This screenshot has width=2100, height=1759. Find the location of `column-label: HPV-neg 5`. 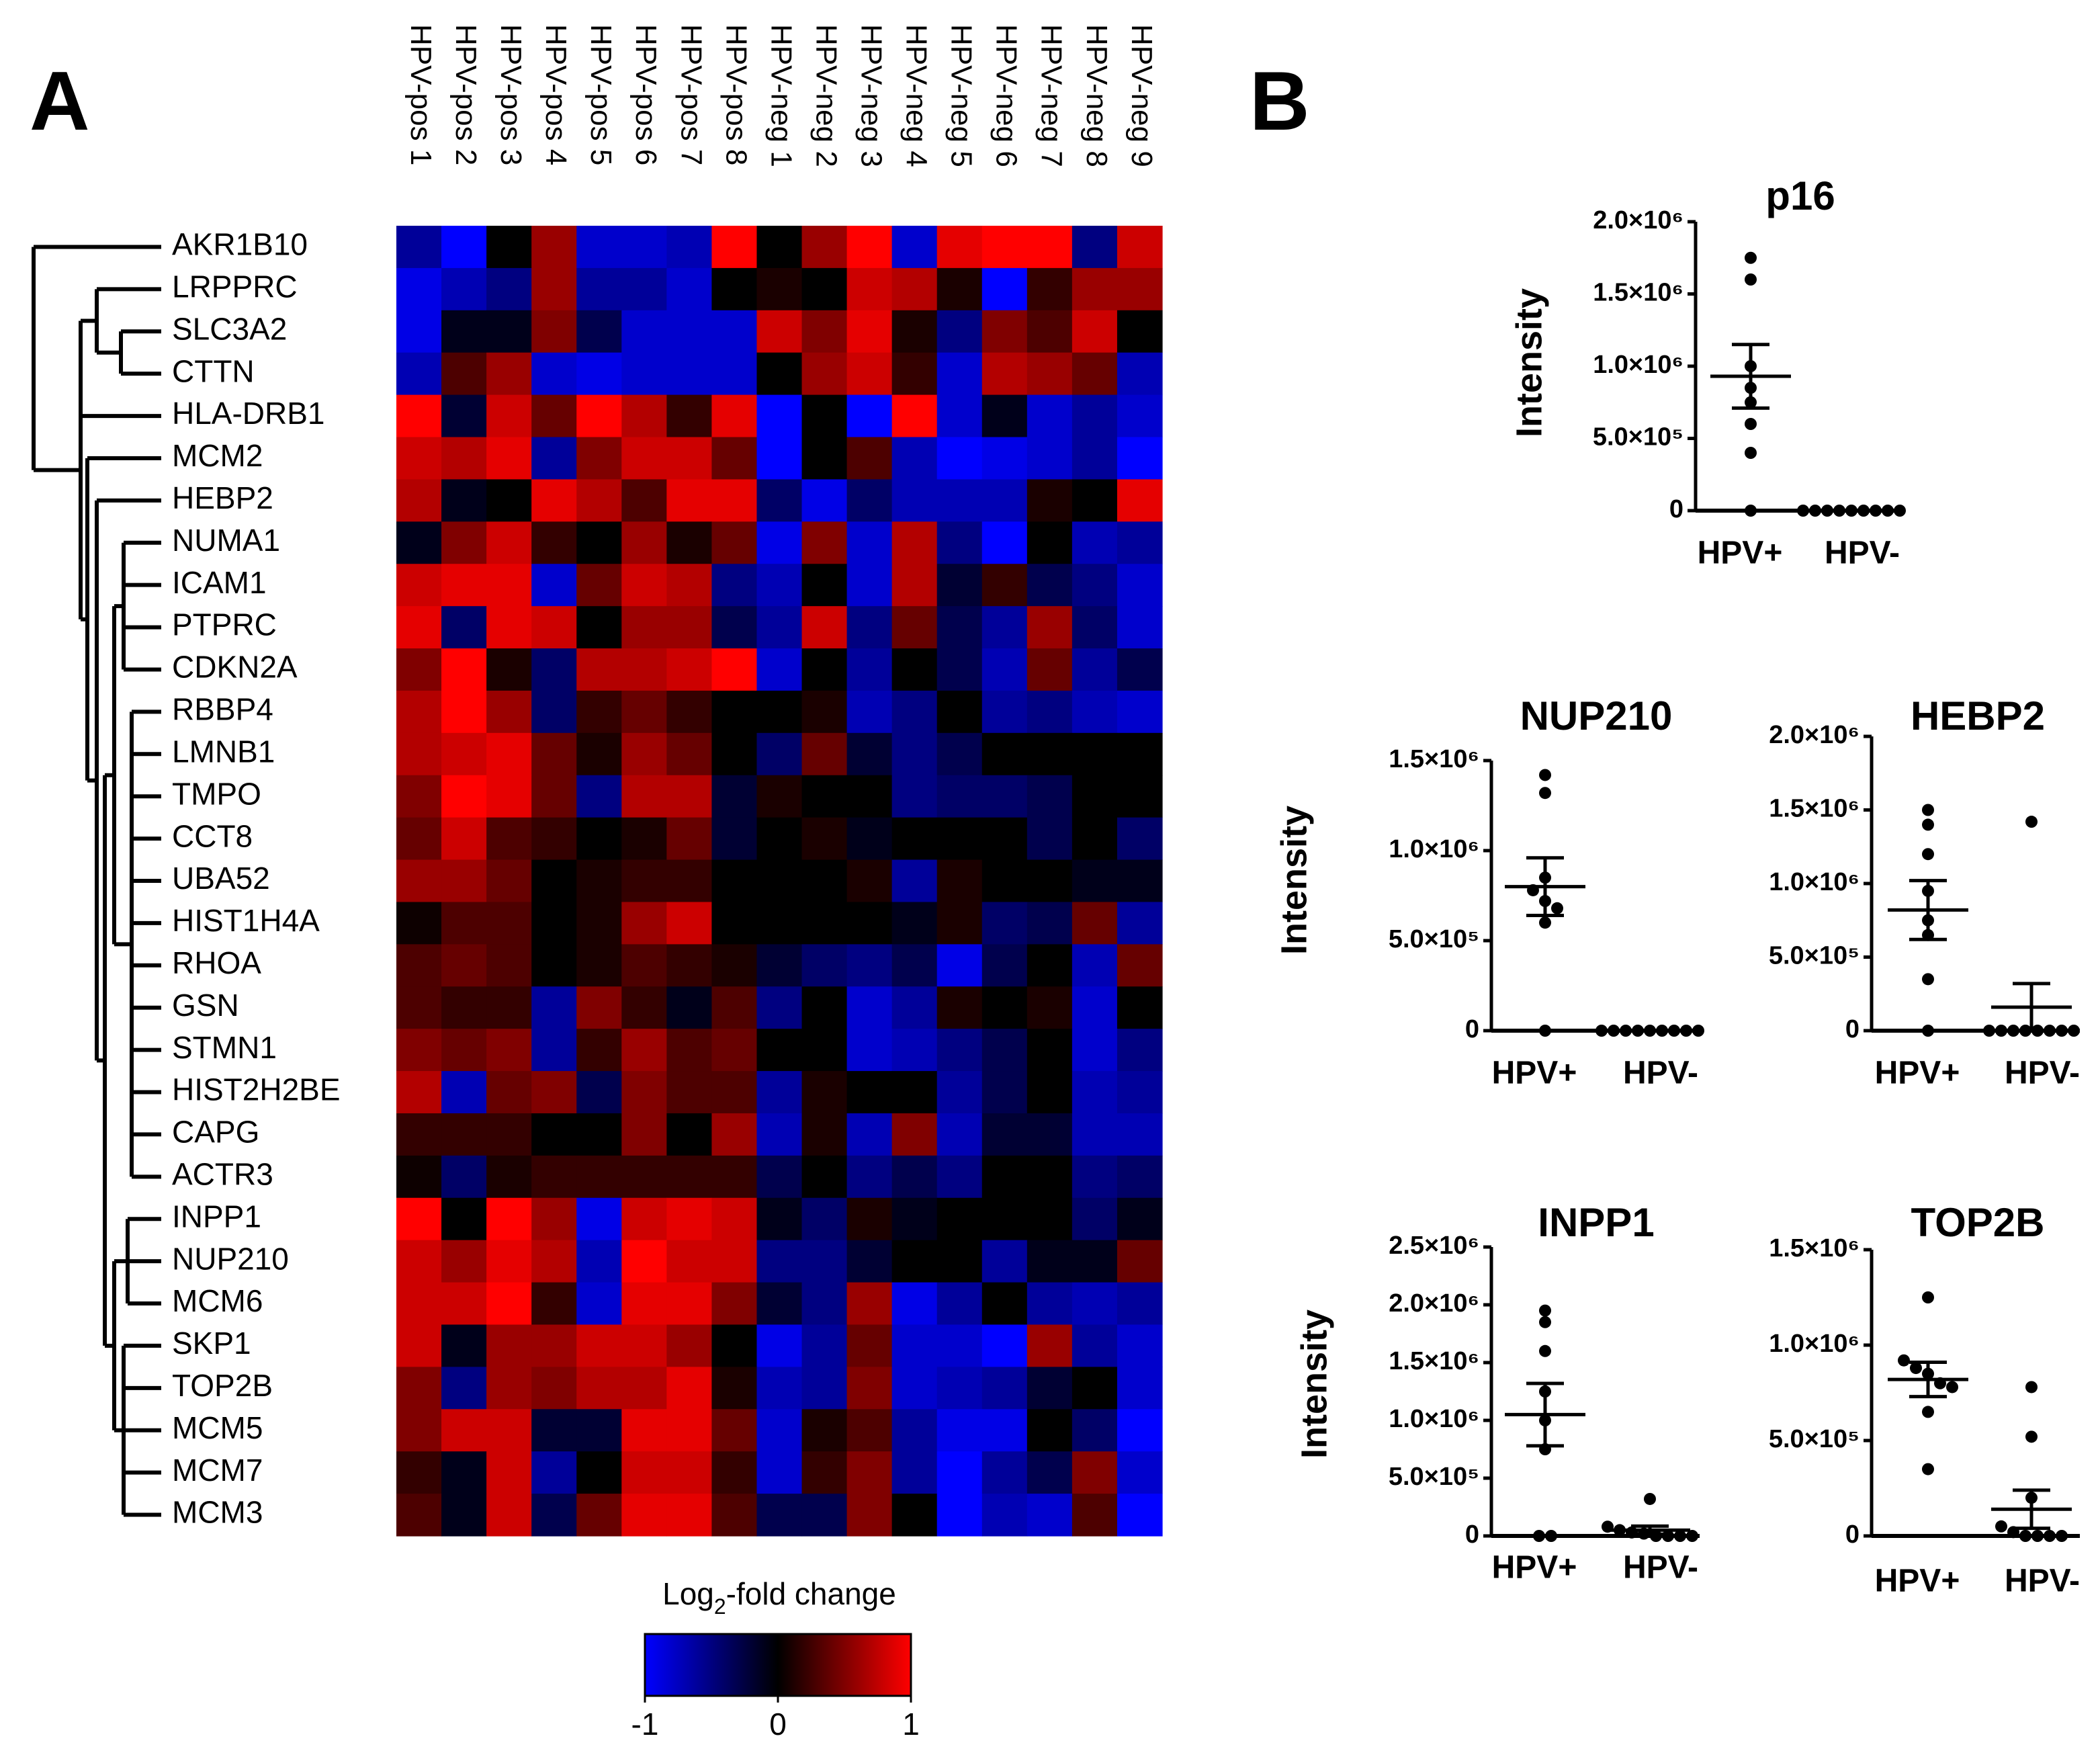

column-label: HPV-neg 5 is located at coordinates (962, 96).